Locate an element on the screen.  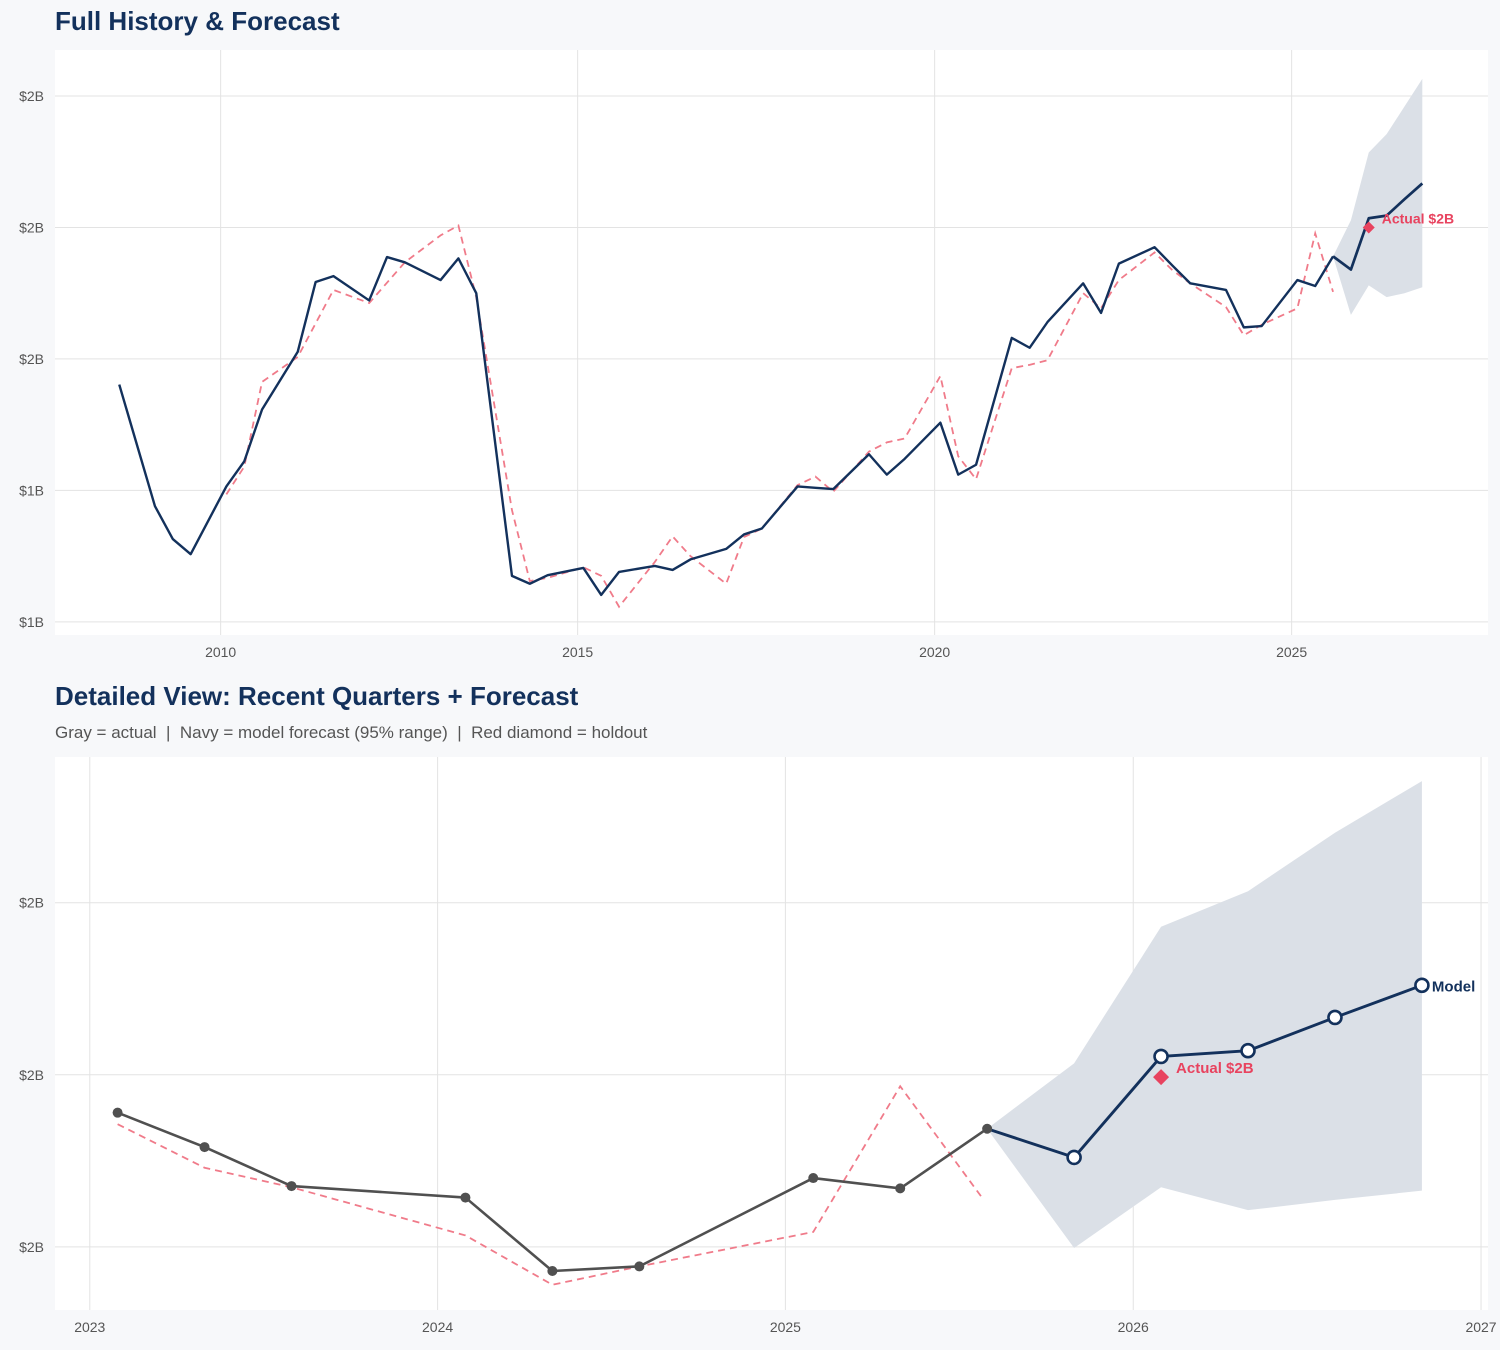
model-end-label: Model is located at coordinates (1453, 986).